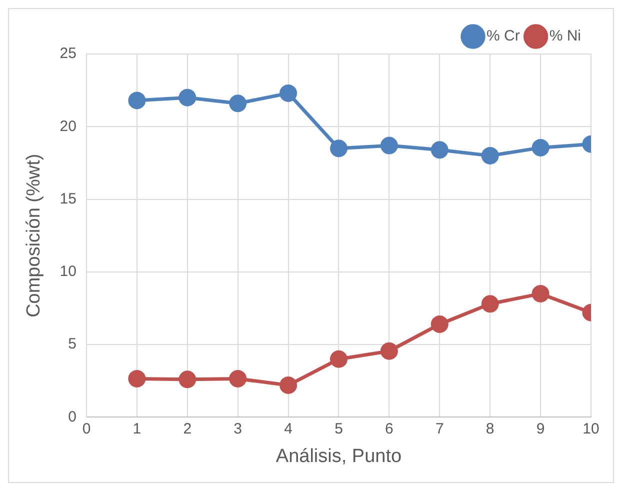 The height and width of the screenshot is (491, 622). I want to click on x-tick-label: 9, so click(540, 429).